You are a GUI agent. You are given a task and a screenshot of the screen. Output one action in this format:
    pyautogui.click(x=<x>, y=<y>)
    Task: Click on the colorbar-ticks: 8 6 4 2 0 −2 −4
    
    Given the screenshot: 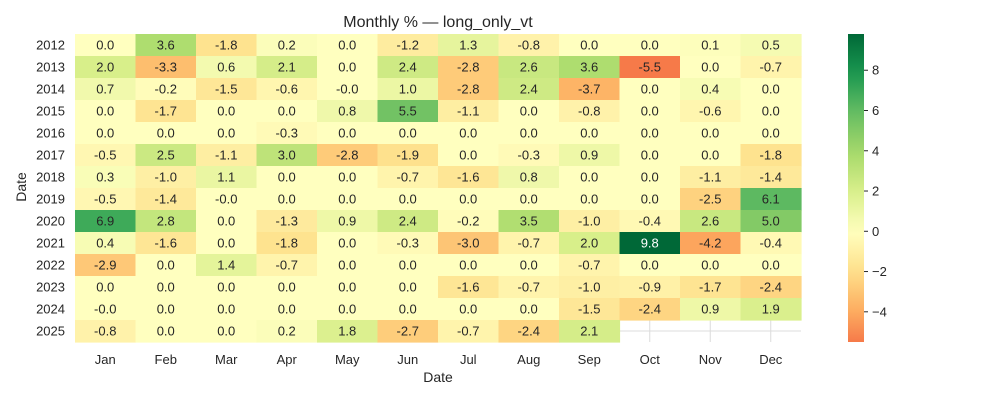 What is the action you would take?
    pyautogui.click(x=875, y=191)
    